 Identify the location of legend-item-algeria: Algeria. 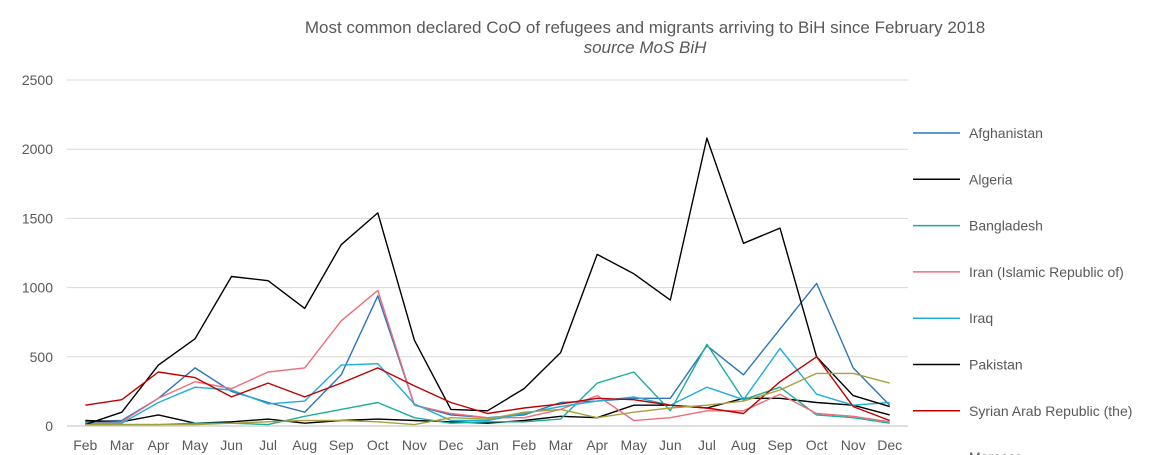
(963, 179).